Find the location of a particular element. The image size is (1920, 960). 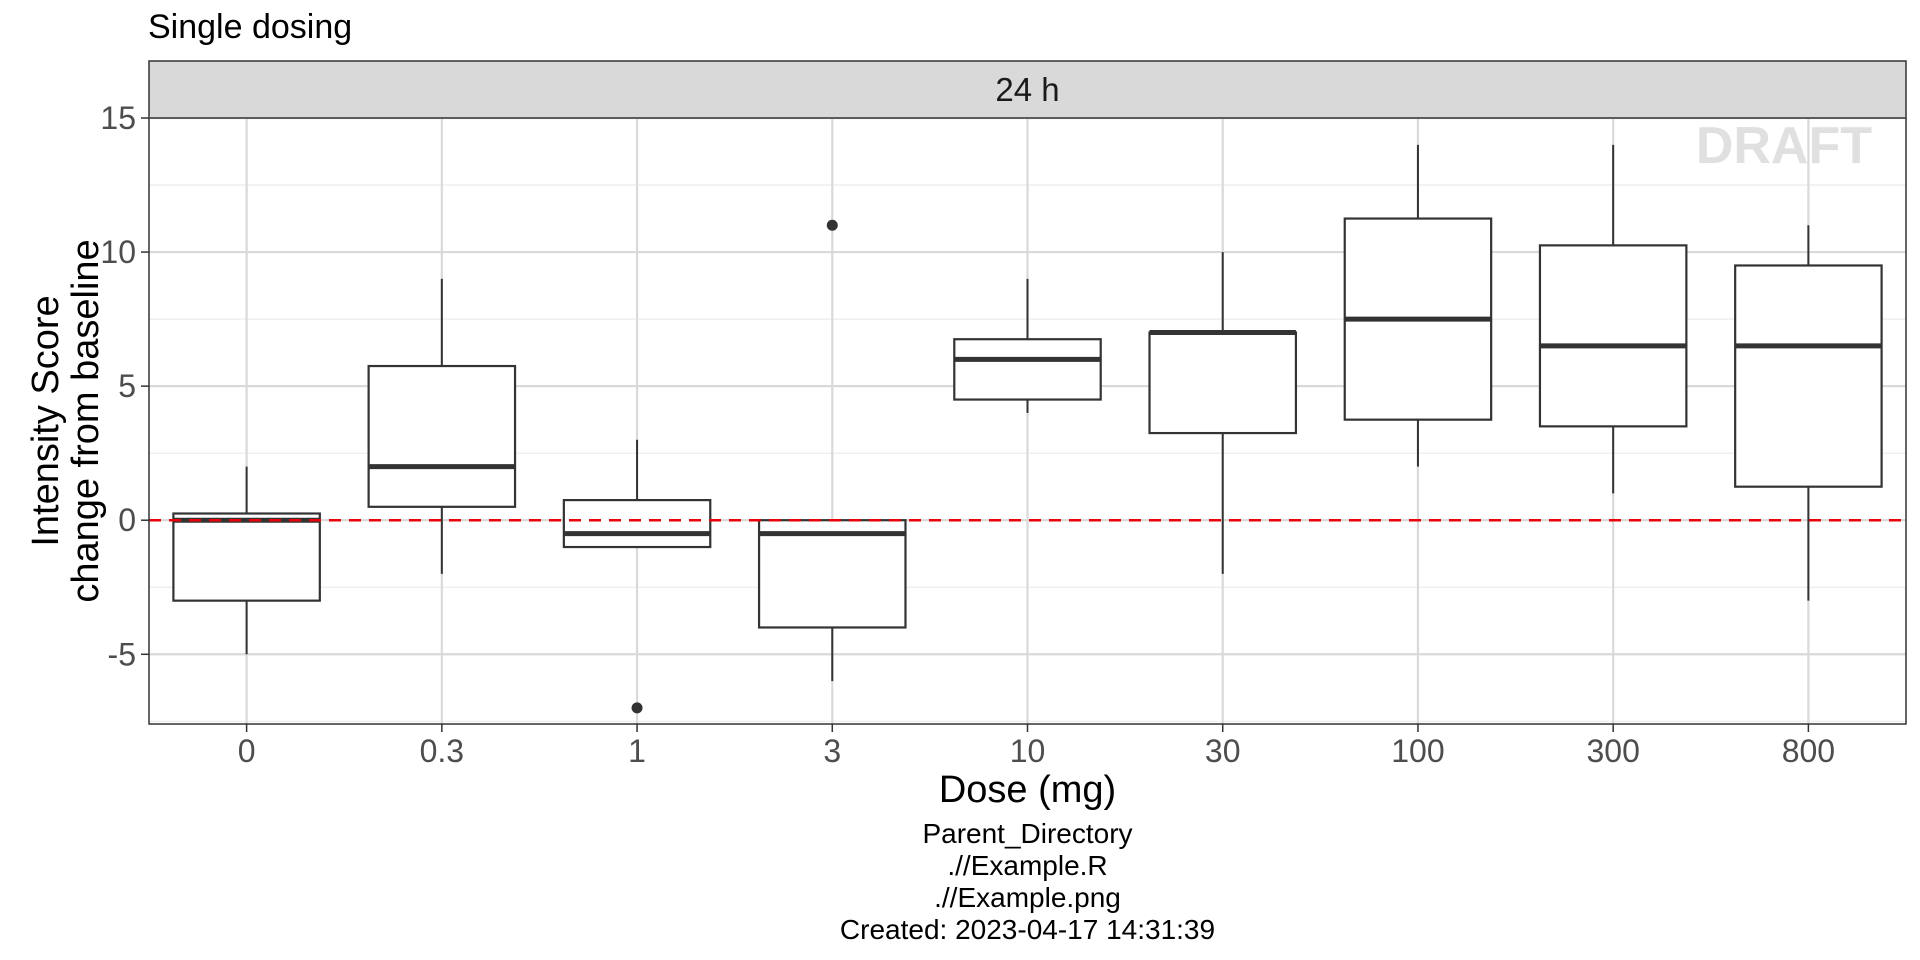

caption-line-2: .//Example.R is located at coordinates (1027, 865).